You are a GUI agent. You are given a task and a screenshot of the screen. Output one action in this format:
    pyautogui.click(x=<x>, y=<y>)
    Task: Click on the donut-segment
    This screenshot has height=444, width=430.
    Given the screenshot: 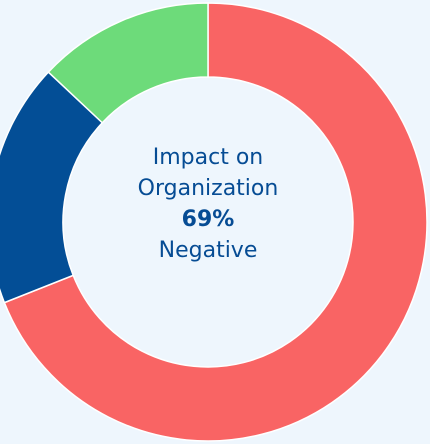 What is the action you would take?
    pyautogui.click(x=128, y=63)
    